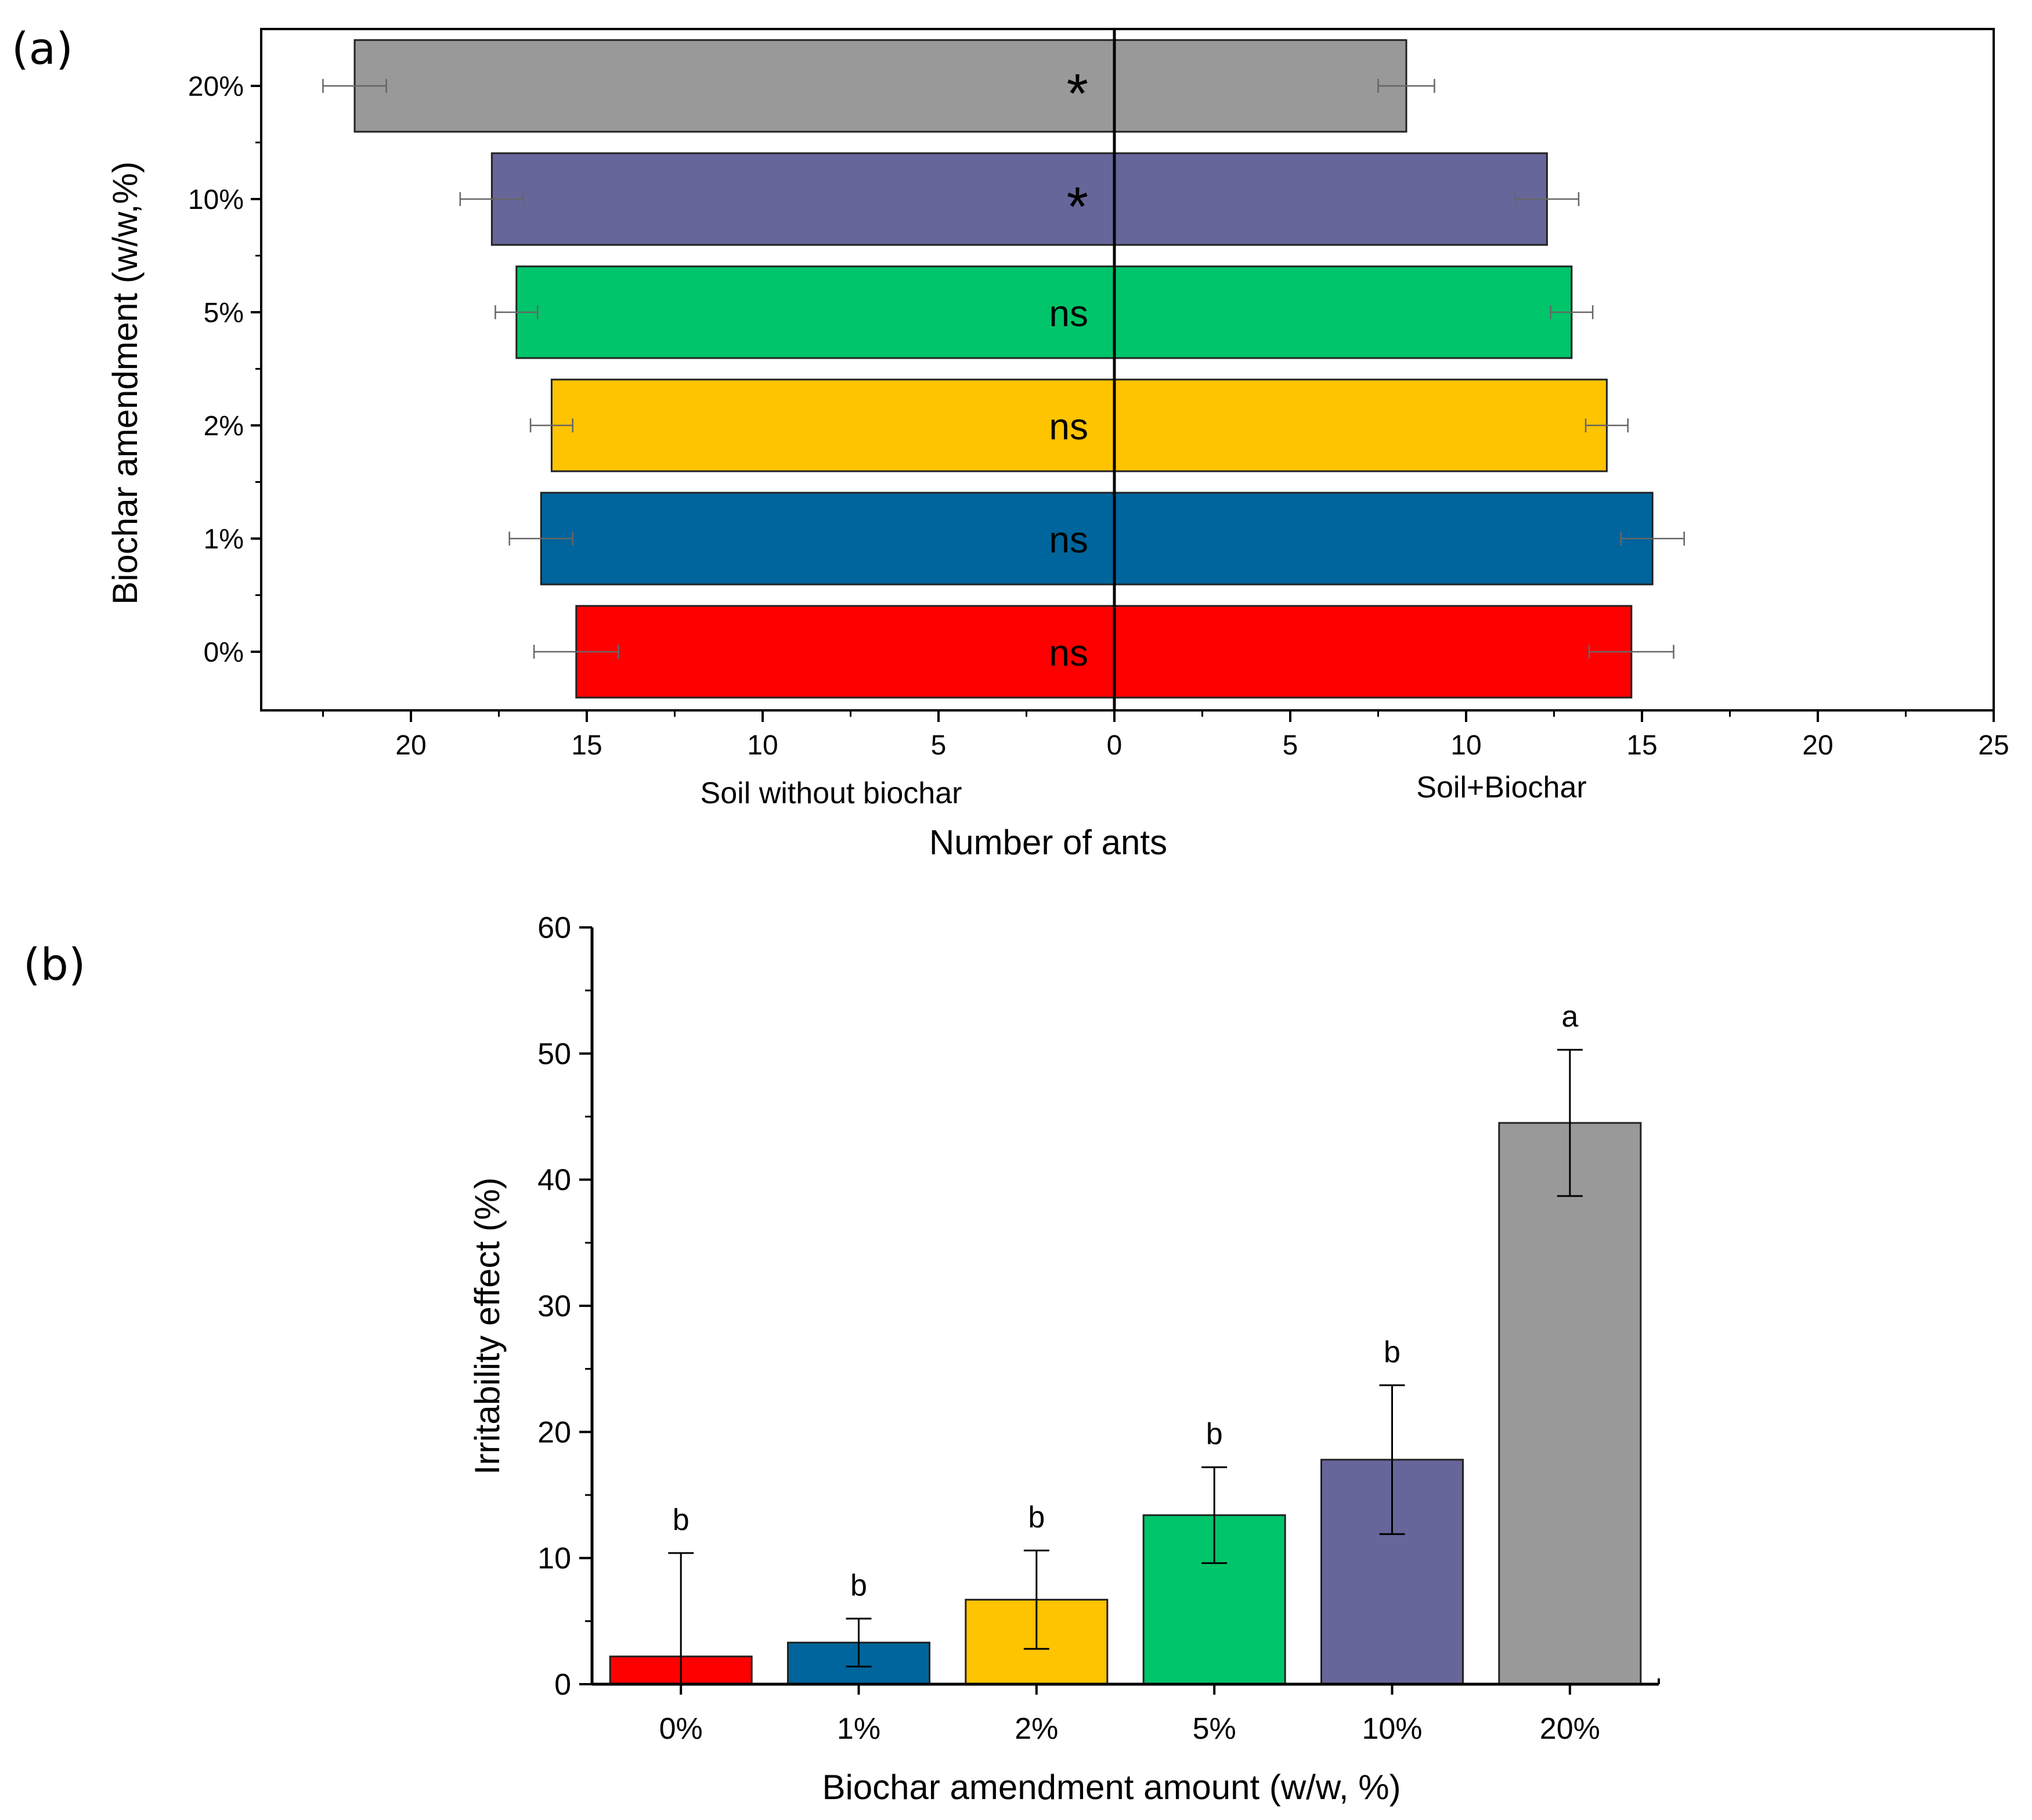 This screenshot has height=1820, width=2032. Describe the element at coordinates (681, 1520) in the screenshot. I see `significance-letter-0%: b` at that location.